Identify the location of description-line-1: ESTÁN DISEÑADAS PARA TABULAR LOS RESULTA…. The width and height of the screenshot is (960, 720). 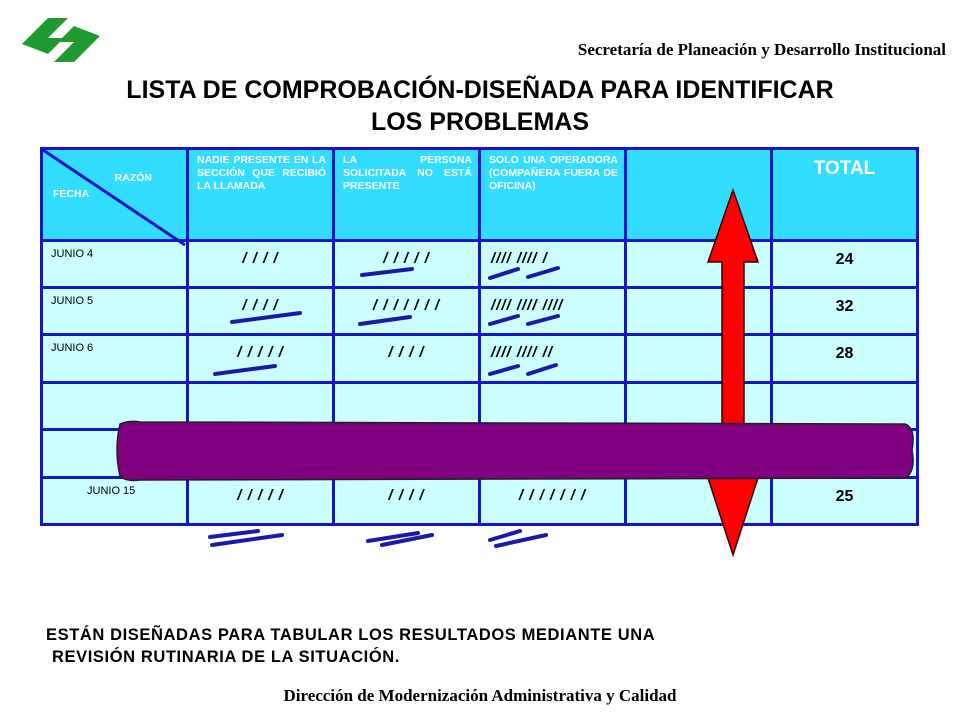
(351, 635).